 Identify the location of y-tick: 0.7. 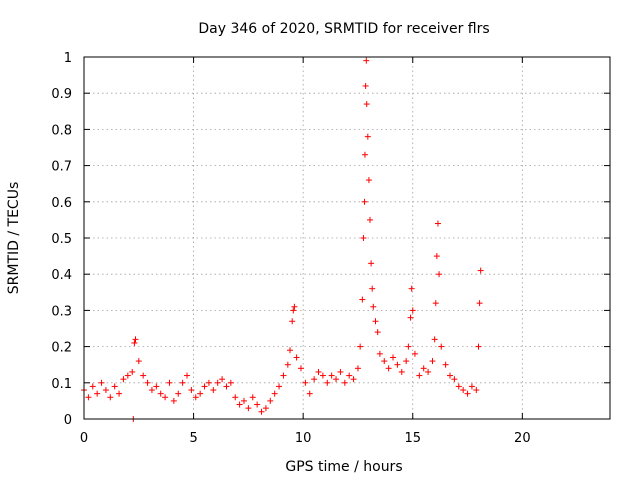
(330, 167).